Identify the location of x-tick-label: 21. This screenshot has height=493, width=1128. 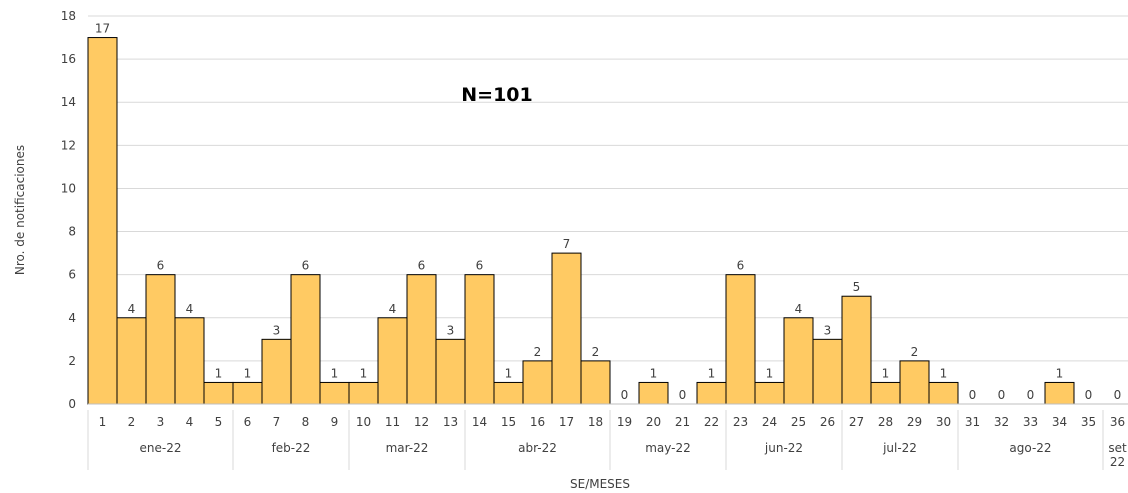
(682, 422).